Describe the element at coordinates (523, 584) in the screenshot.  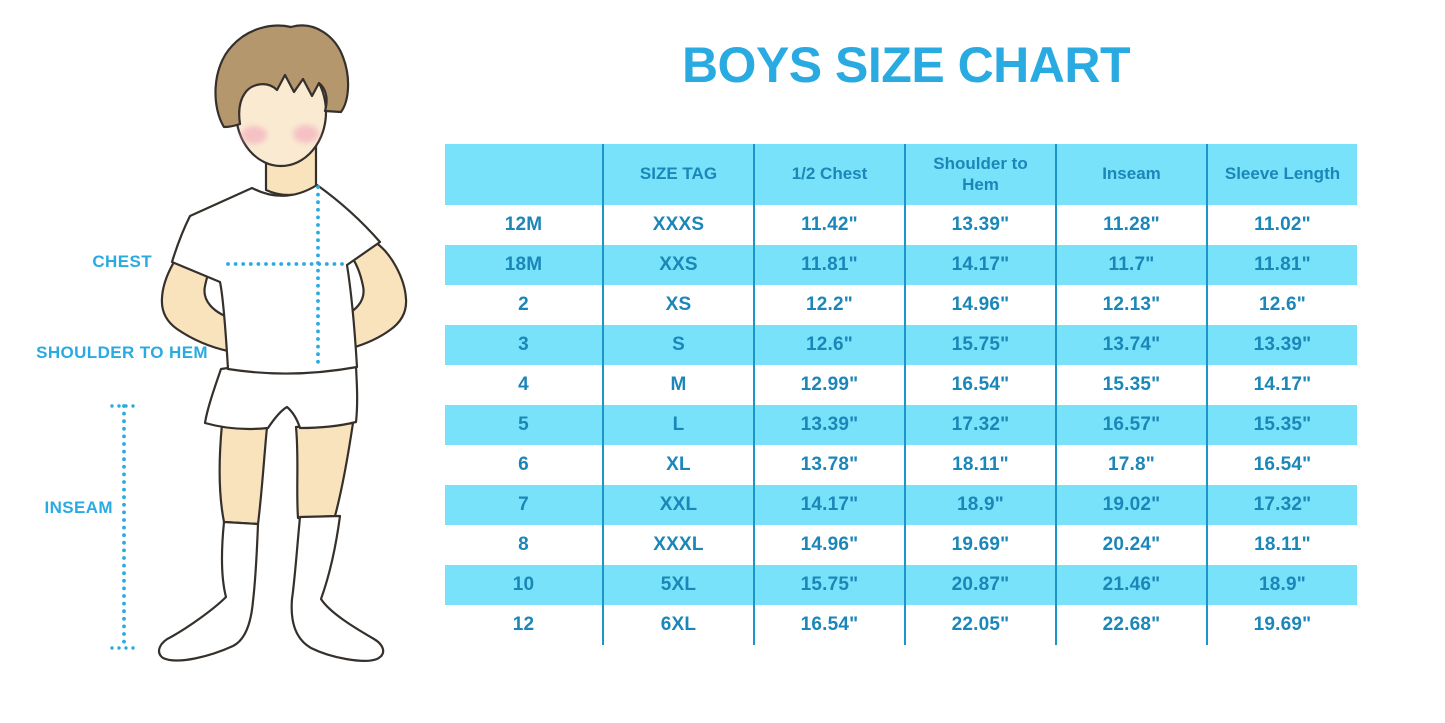
I see `size-cell: 10` at that location.